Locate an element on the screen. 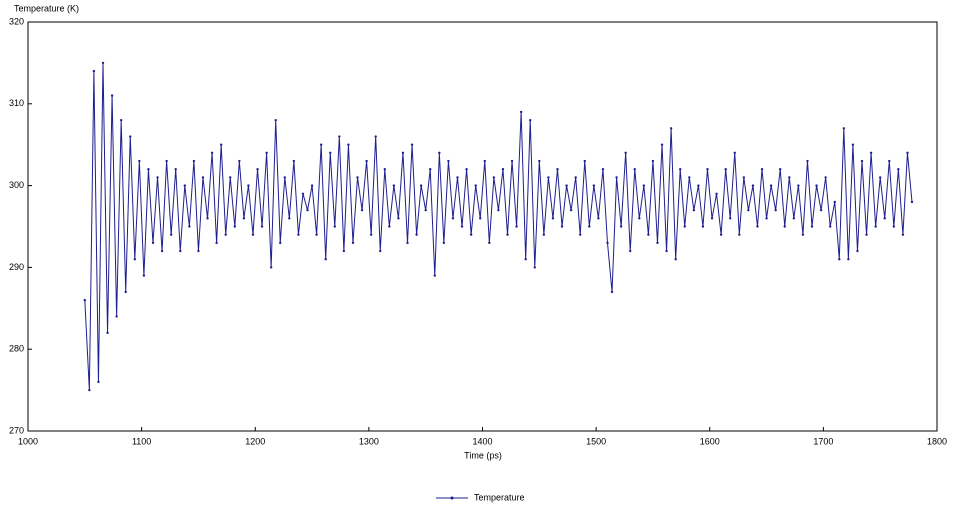 The width and height of the screenshot is (960, 506). y-tick-label: 300 is located at coordinates (16, 185).